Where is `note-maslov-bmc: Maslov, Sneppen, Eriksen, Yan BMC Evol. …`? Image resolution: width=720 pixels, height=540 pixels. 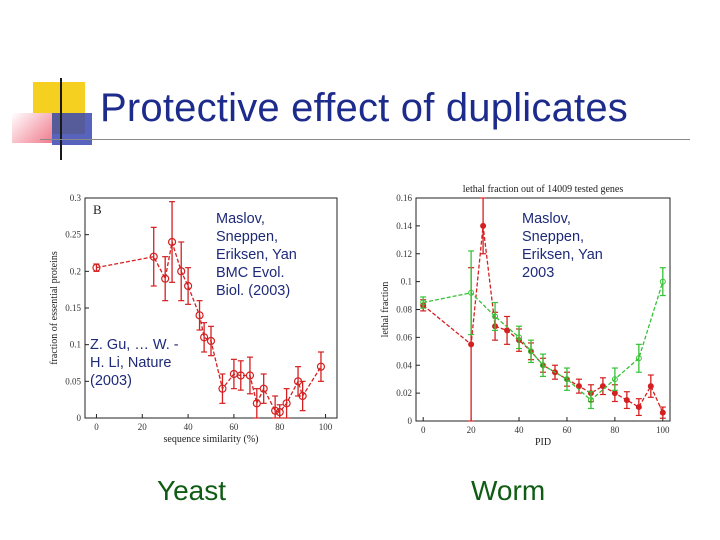 note-maslov-bmc: Maslov, Sneppen, Eriksen, Yan BMC Evol. … is located at coordinates (256, 255).